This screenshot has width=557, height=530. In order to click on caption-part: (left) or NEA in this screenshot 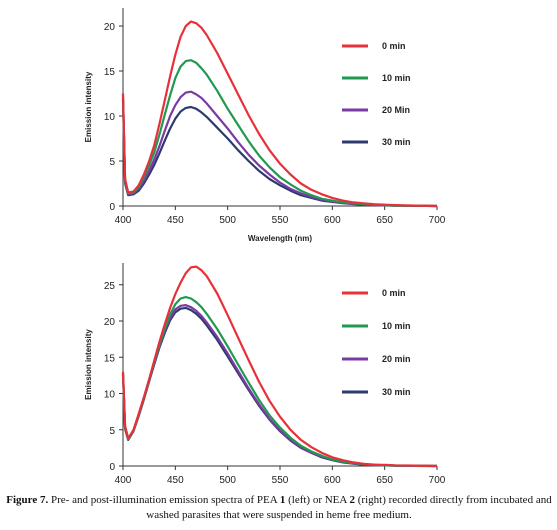, I will do `click(317, 500)`.